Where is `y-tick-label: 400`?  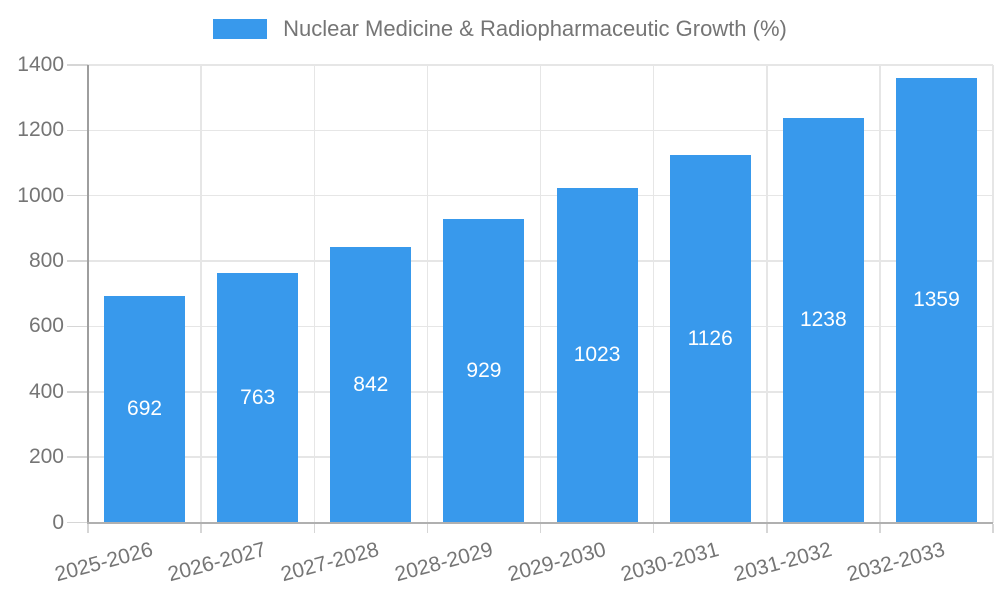
y-tick-label: 400 is located at coordinates (46, 391).